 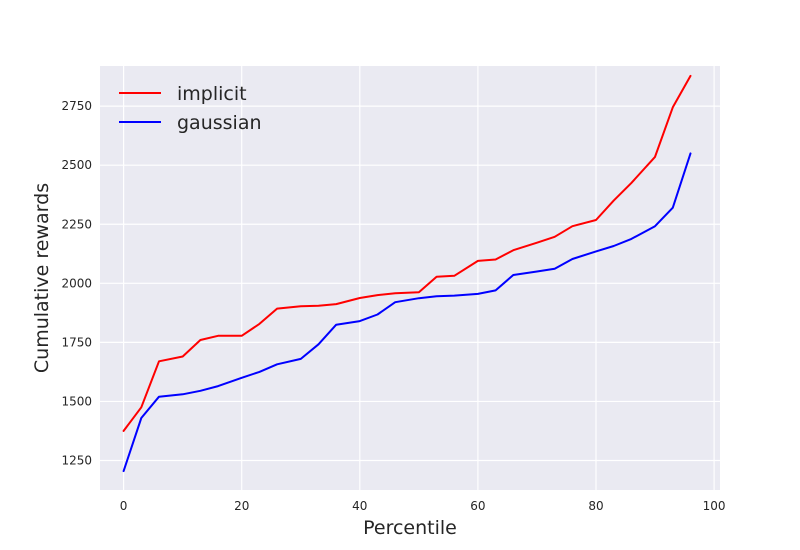 What do you see at coordinates (76, 342) in the screenshot?
I see `y-tick-label: 1750` at bounding box center [76, 342].